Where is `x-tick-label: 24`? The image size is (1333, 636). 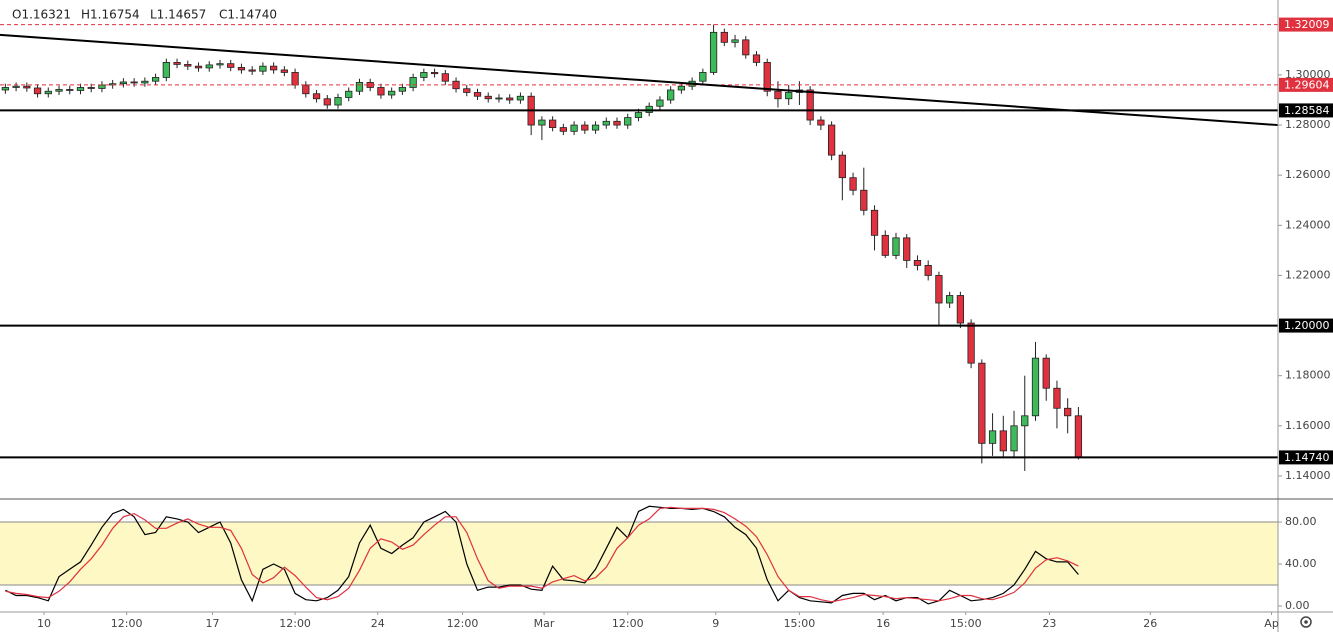 x-tick-label: 24 is located at coordinates (378, 623).